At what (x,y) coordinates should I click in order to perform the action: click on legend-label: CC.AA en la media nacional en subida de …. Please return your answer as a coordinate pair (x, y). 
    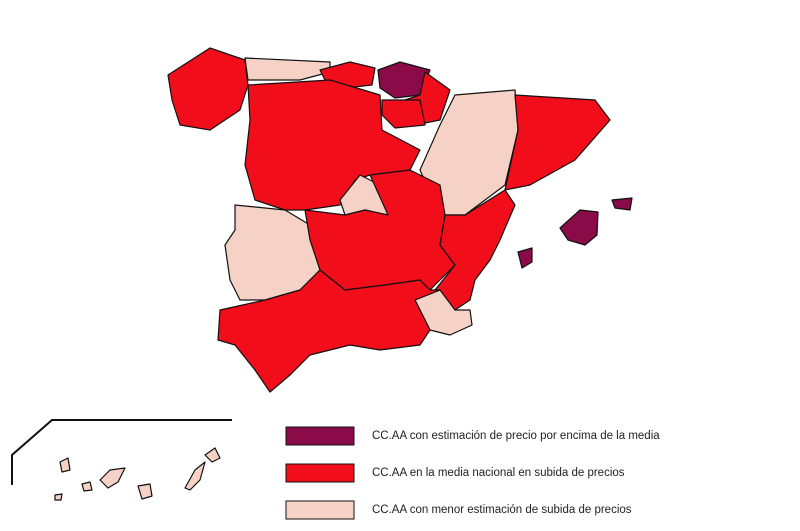
    Looking at the image, I should click on (498, 473).